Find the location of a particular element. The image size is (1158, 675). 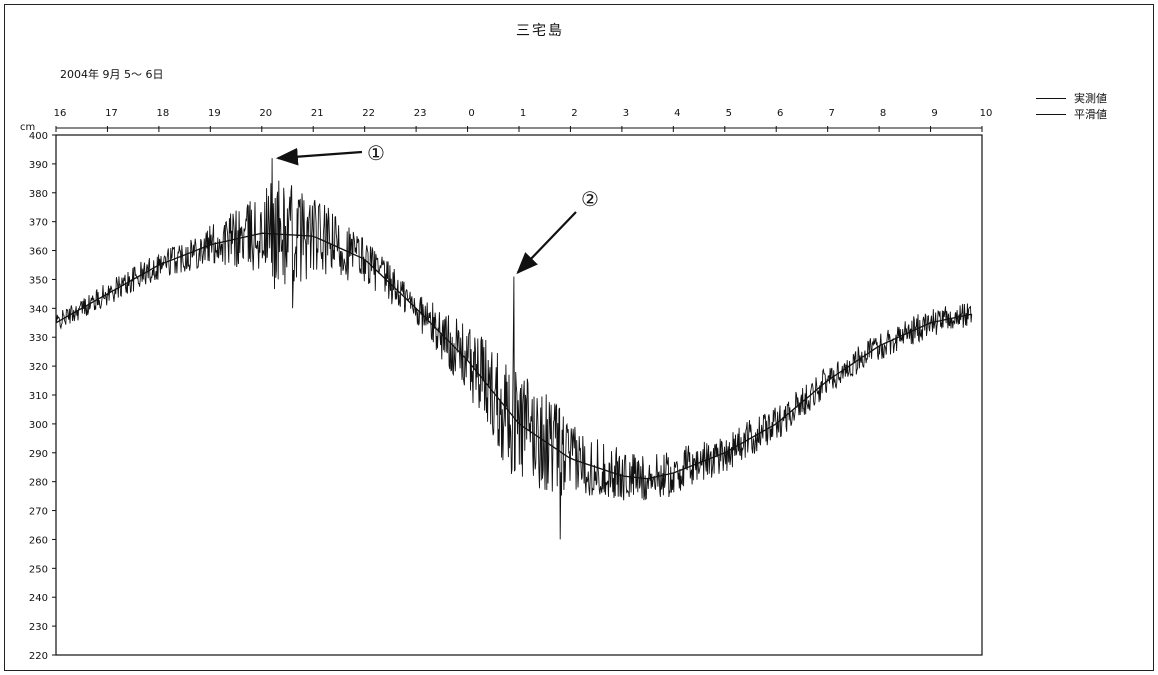

x-tick-label: 9 is located at coordinates (934, 113).